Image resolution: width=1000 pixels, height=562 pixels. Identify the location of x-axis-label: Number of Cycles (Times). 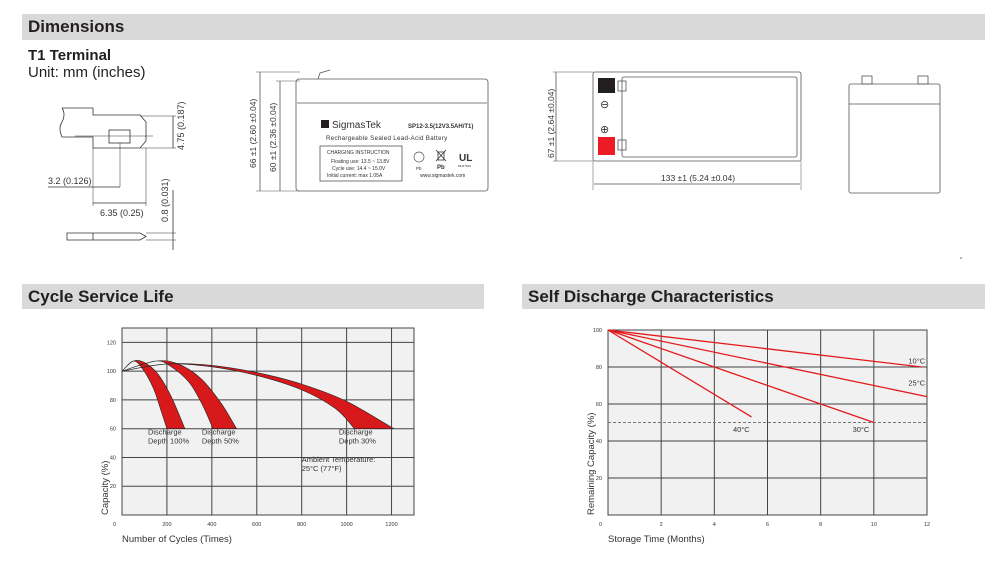
(177, 539).